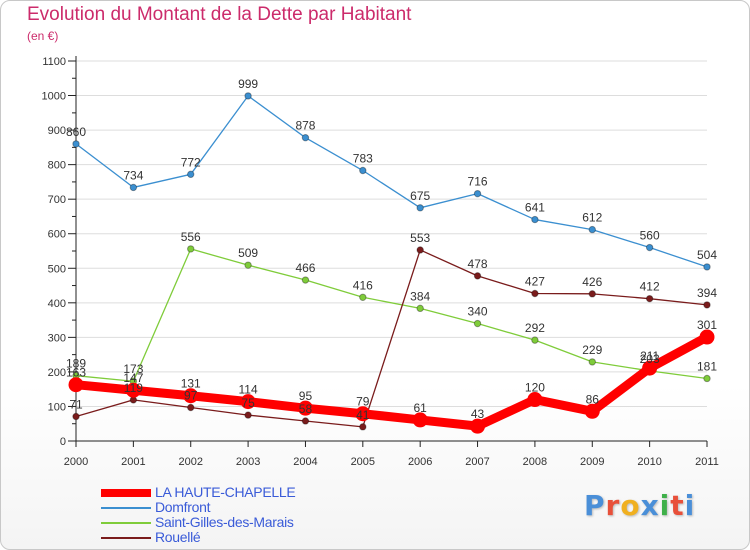 The width and height of the screenshot is (750, 550). I want to click on data-label: 384, so click(420, 296).